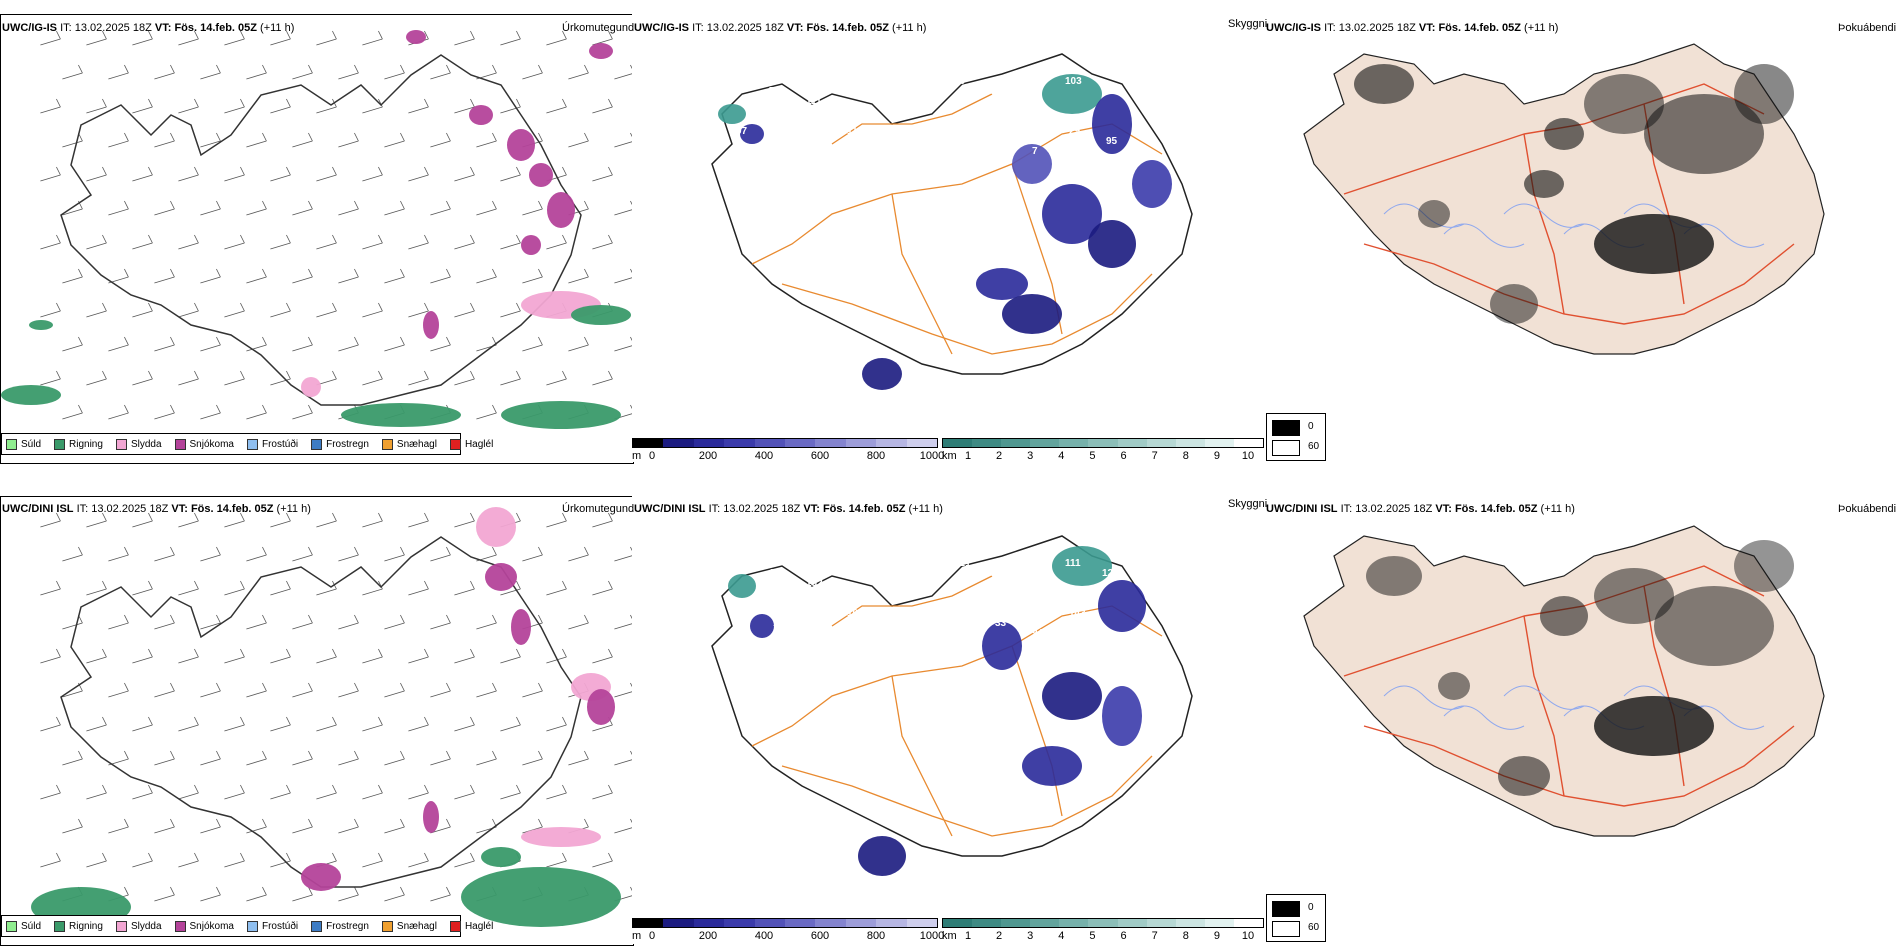  Describe the element at coordinates (416, 444) in the screenshot. I see `legend-label: Snæhagl` at that location.